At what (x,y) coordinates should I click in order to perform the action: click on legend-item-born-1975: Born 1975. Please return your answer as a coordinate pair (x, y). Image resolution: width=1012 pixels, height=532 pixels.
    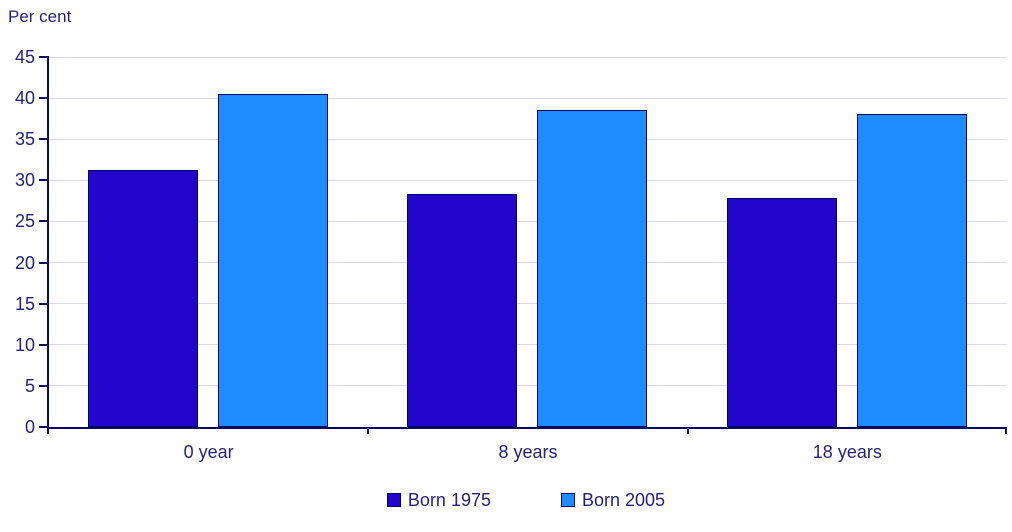
    Looking at the image, I should click on (438, 500).